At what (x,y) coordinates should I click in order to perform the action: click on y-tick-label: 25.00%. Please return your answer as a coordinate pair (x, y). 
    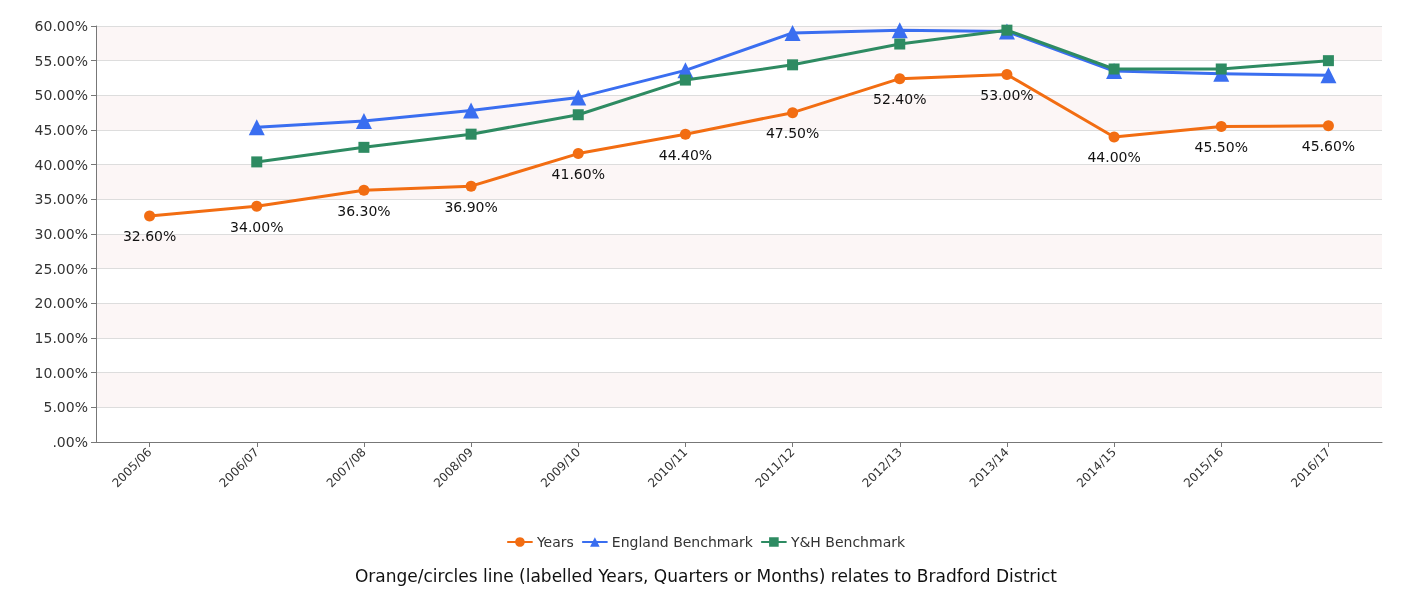
    Looking at the image, I should click on (61, 268).